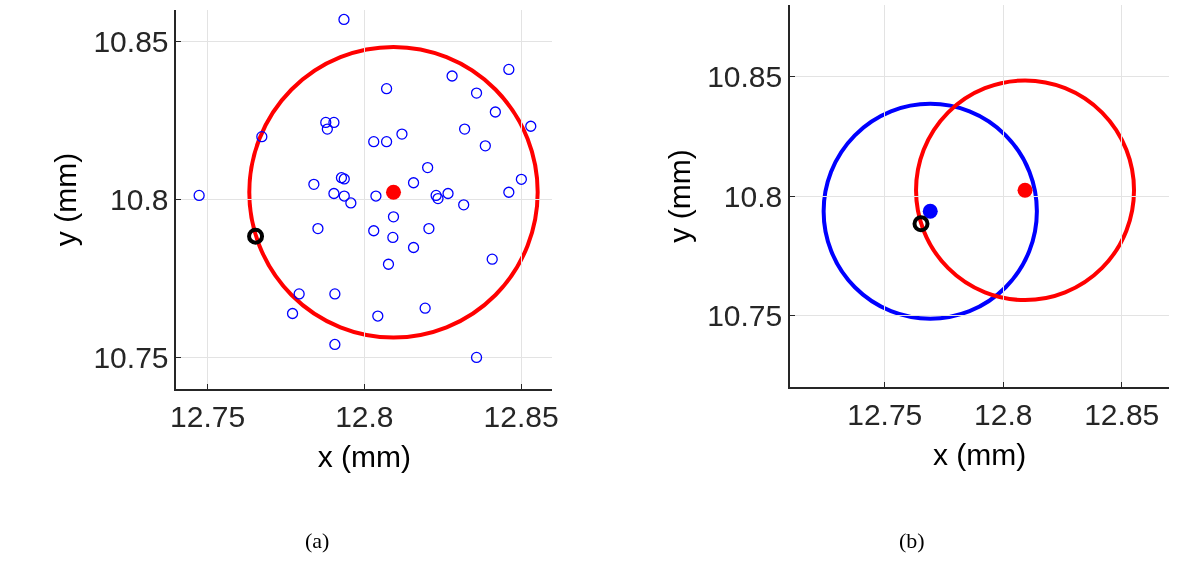 This screenshot has width=1184, height=580. Describe the element at coordinates (912, 540) in the screenshot. I see `text: (b)` at that location.